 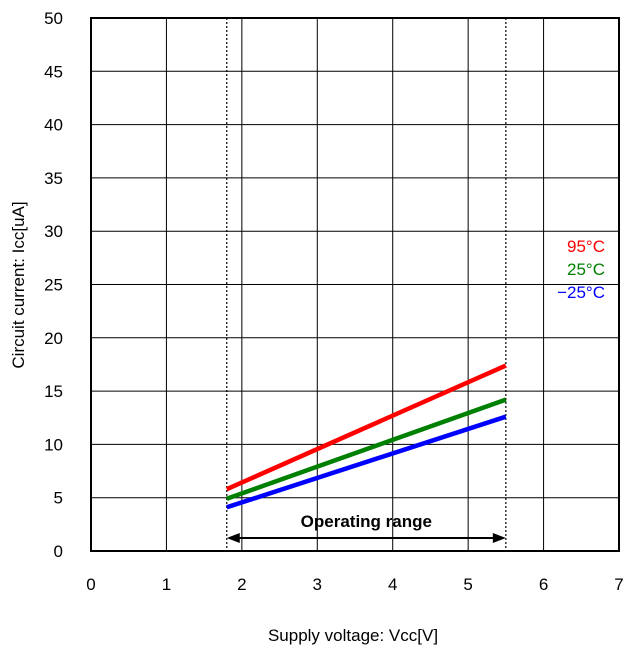 What do you see at coordinates (53, 71) in the screenshot?
I see `y-tick-label: 45` at bounding box center [53, 71].